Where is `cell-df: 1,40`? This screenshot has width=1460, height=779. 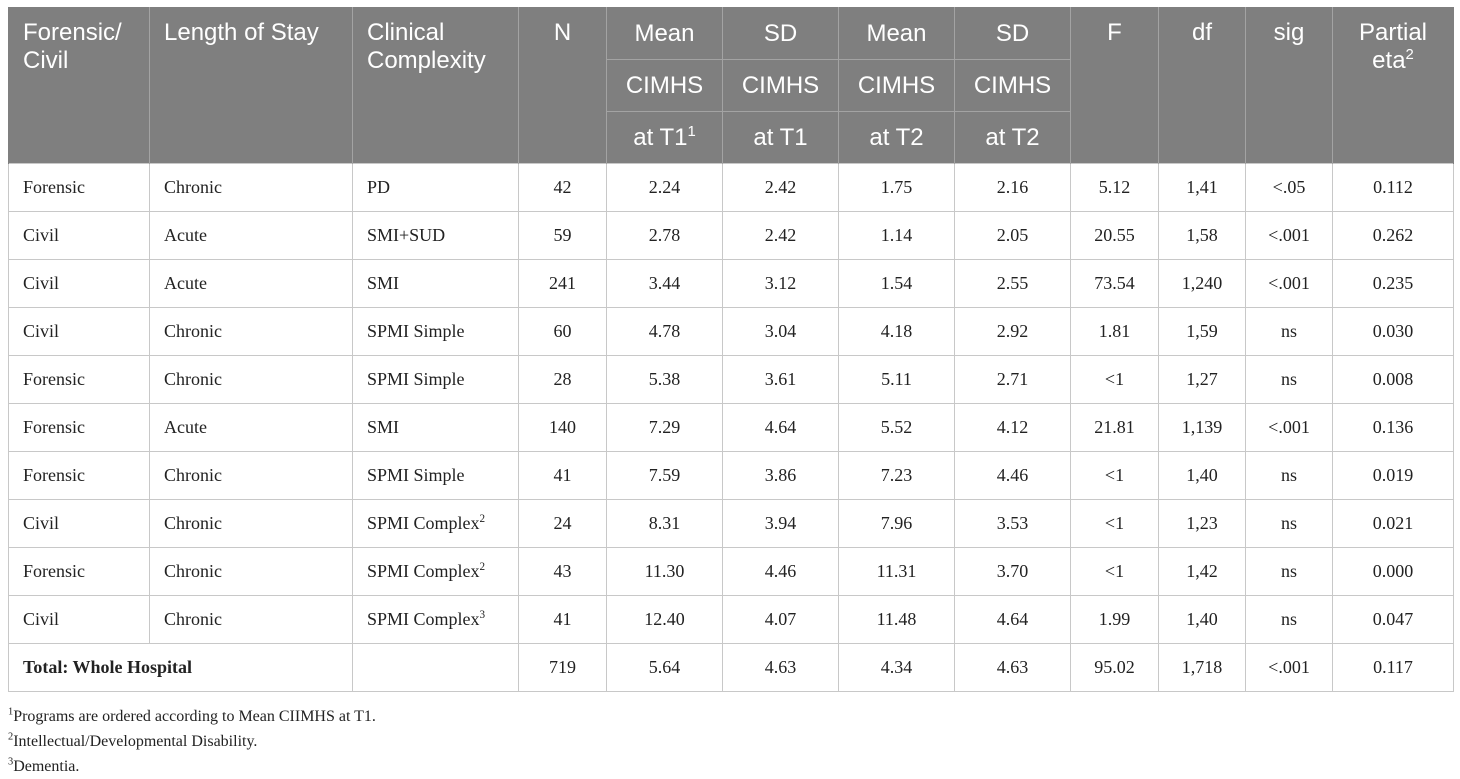
cell-df: 1,40 is located at coordinates (1202, 619).